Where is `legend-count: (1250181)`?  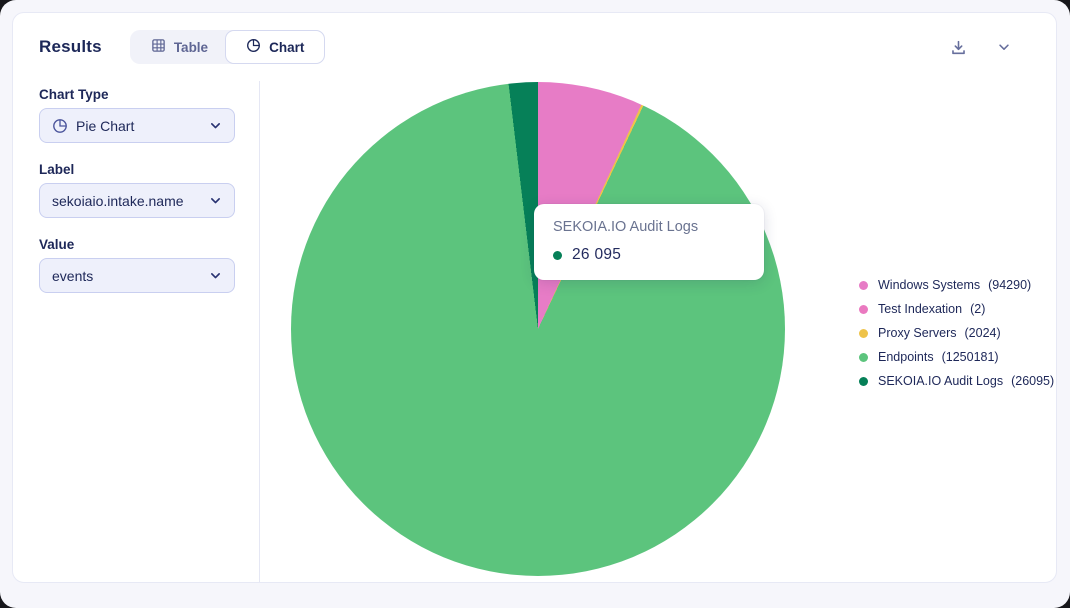 legend-count: (1250181) is located at coordinates (970, 357).